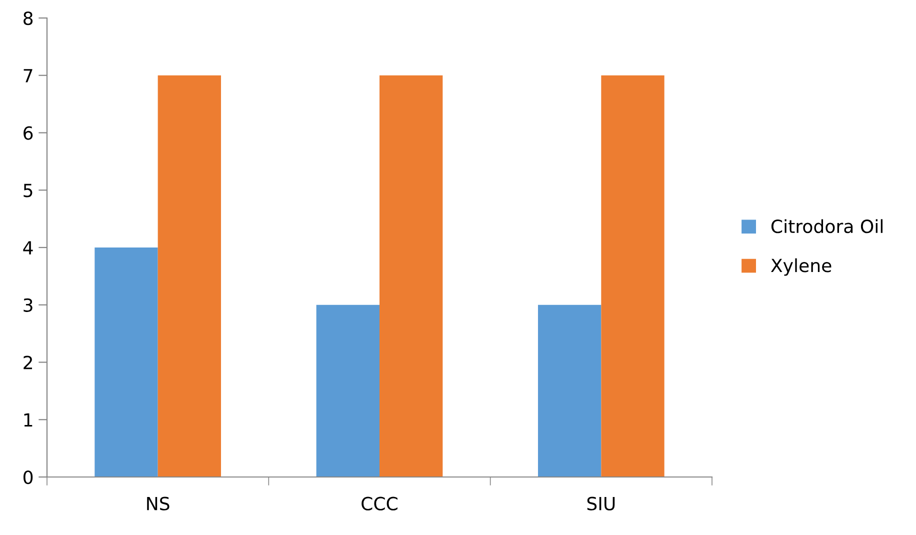  What do you see at coordinates (601, 503) in the screenshot?
I see `x-tick-label: SIU` at bounding box center [601, 503].